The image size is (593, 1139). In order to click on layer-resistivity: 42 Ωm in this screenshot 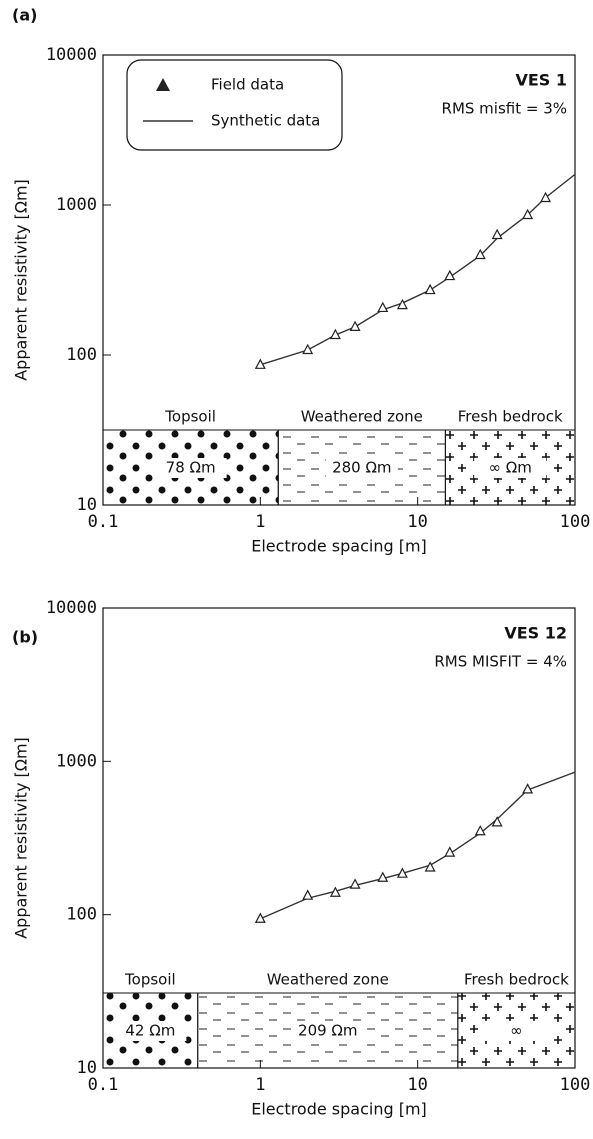, I will do `click(150, 1031)`.